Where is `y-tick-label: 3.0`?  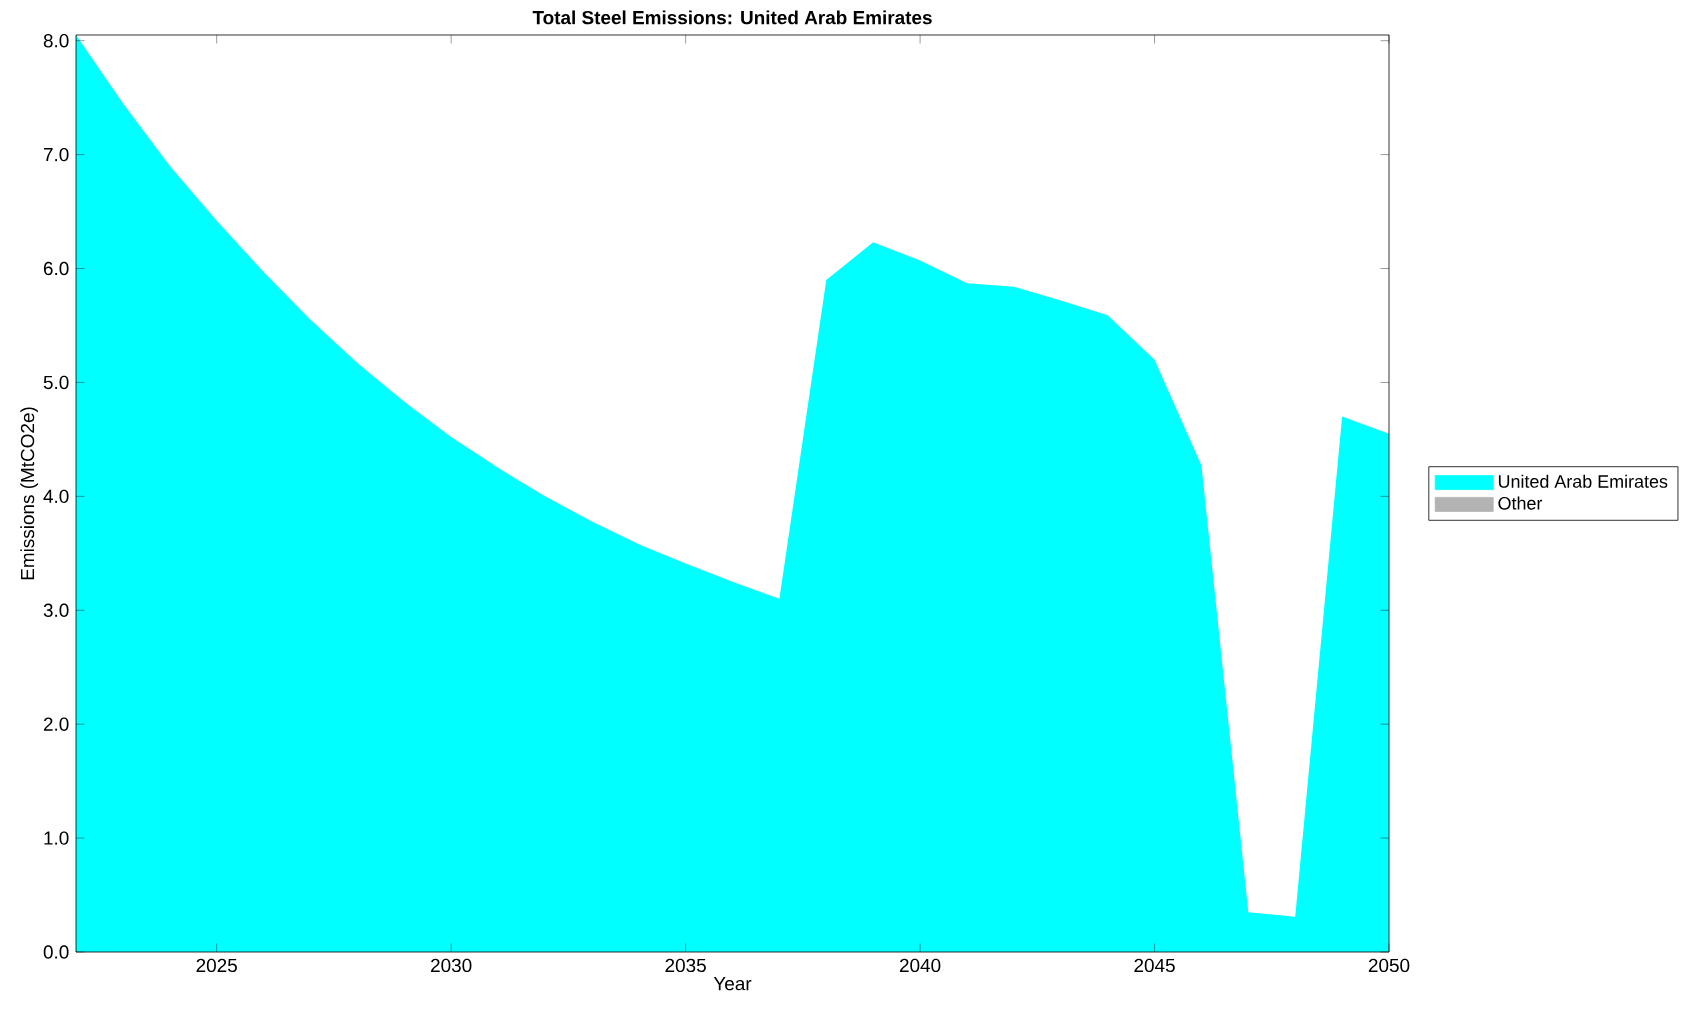 y-tick-label: 3.0 is located at coordinates (56, 610).